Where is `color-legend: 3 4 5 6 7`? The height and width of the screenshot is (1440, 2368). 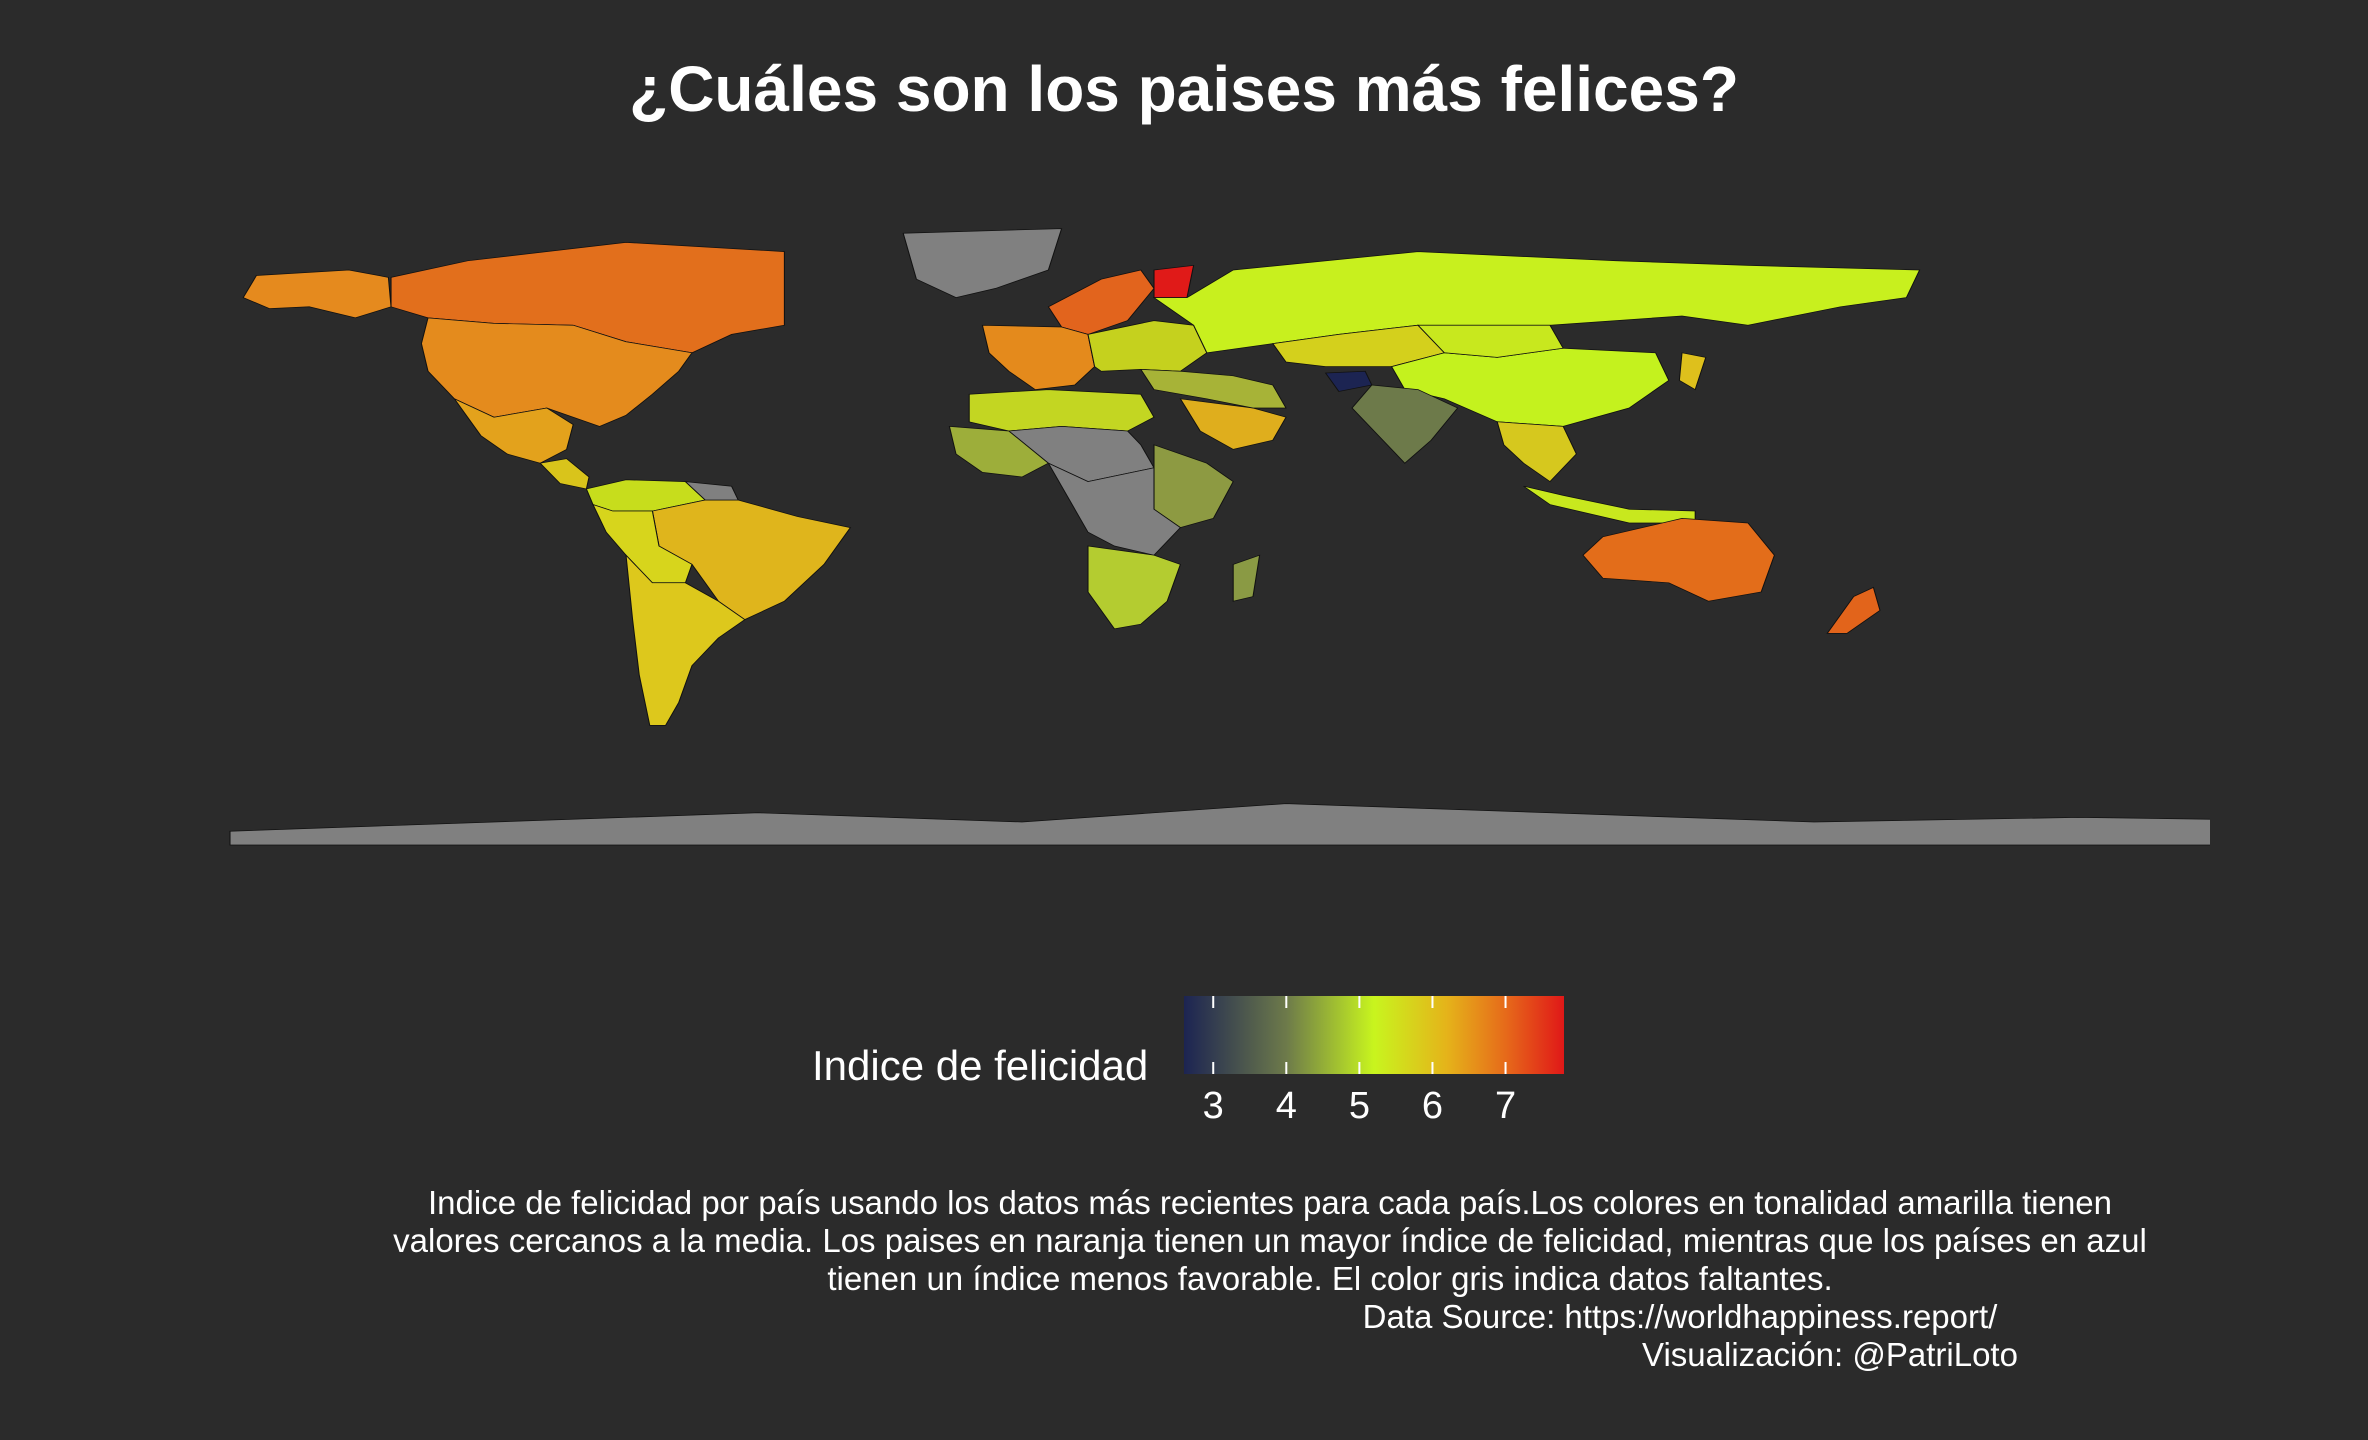 color-legend: 3 4 5 6 7 is located at coordinates (1374, 1061).